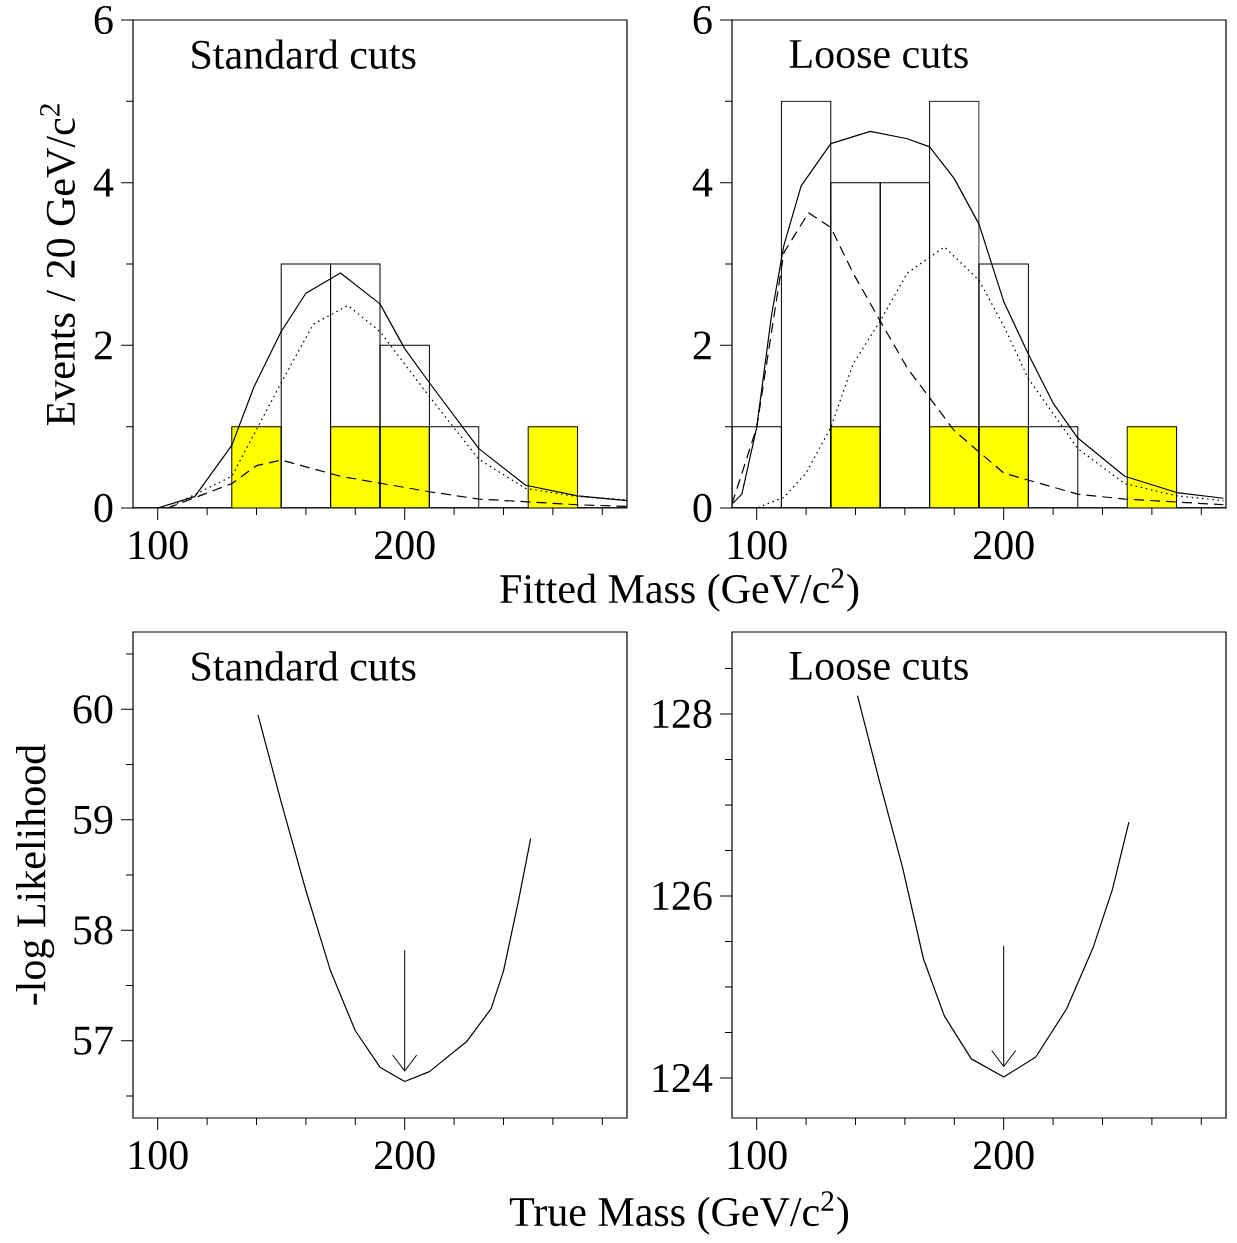 The image size is (1237, 1243). I want to click on y-tick-label: 126, so click(682, 896).